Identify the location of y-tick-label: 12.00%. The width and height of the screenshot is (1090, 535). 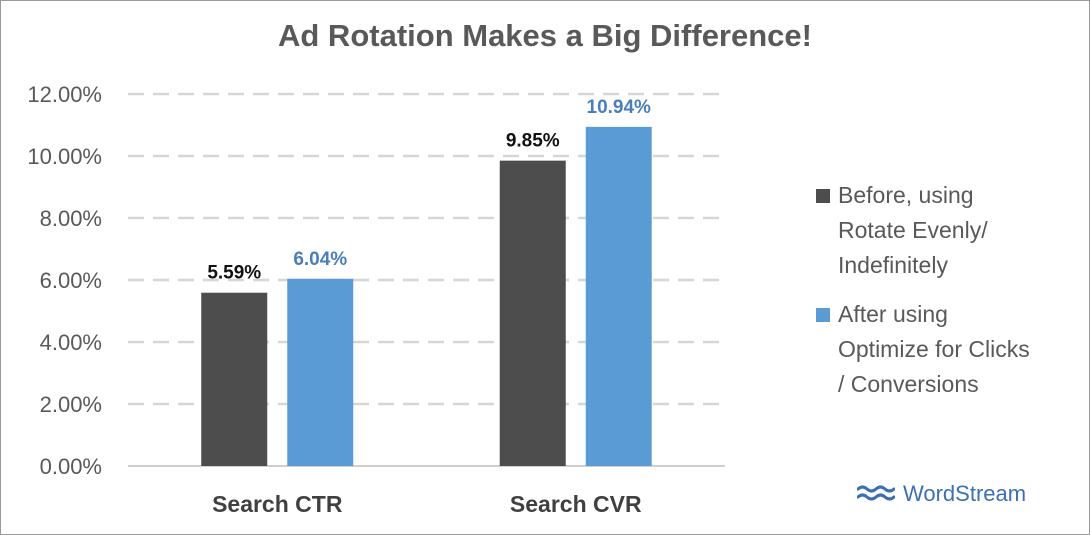
(64, 94).